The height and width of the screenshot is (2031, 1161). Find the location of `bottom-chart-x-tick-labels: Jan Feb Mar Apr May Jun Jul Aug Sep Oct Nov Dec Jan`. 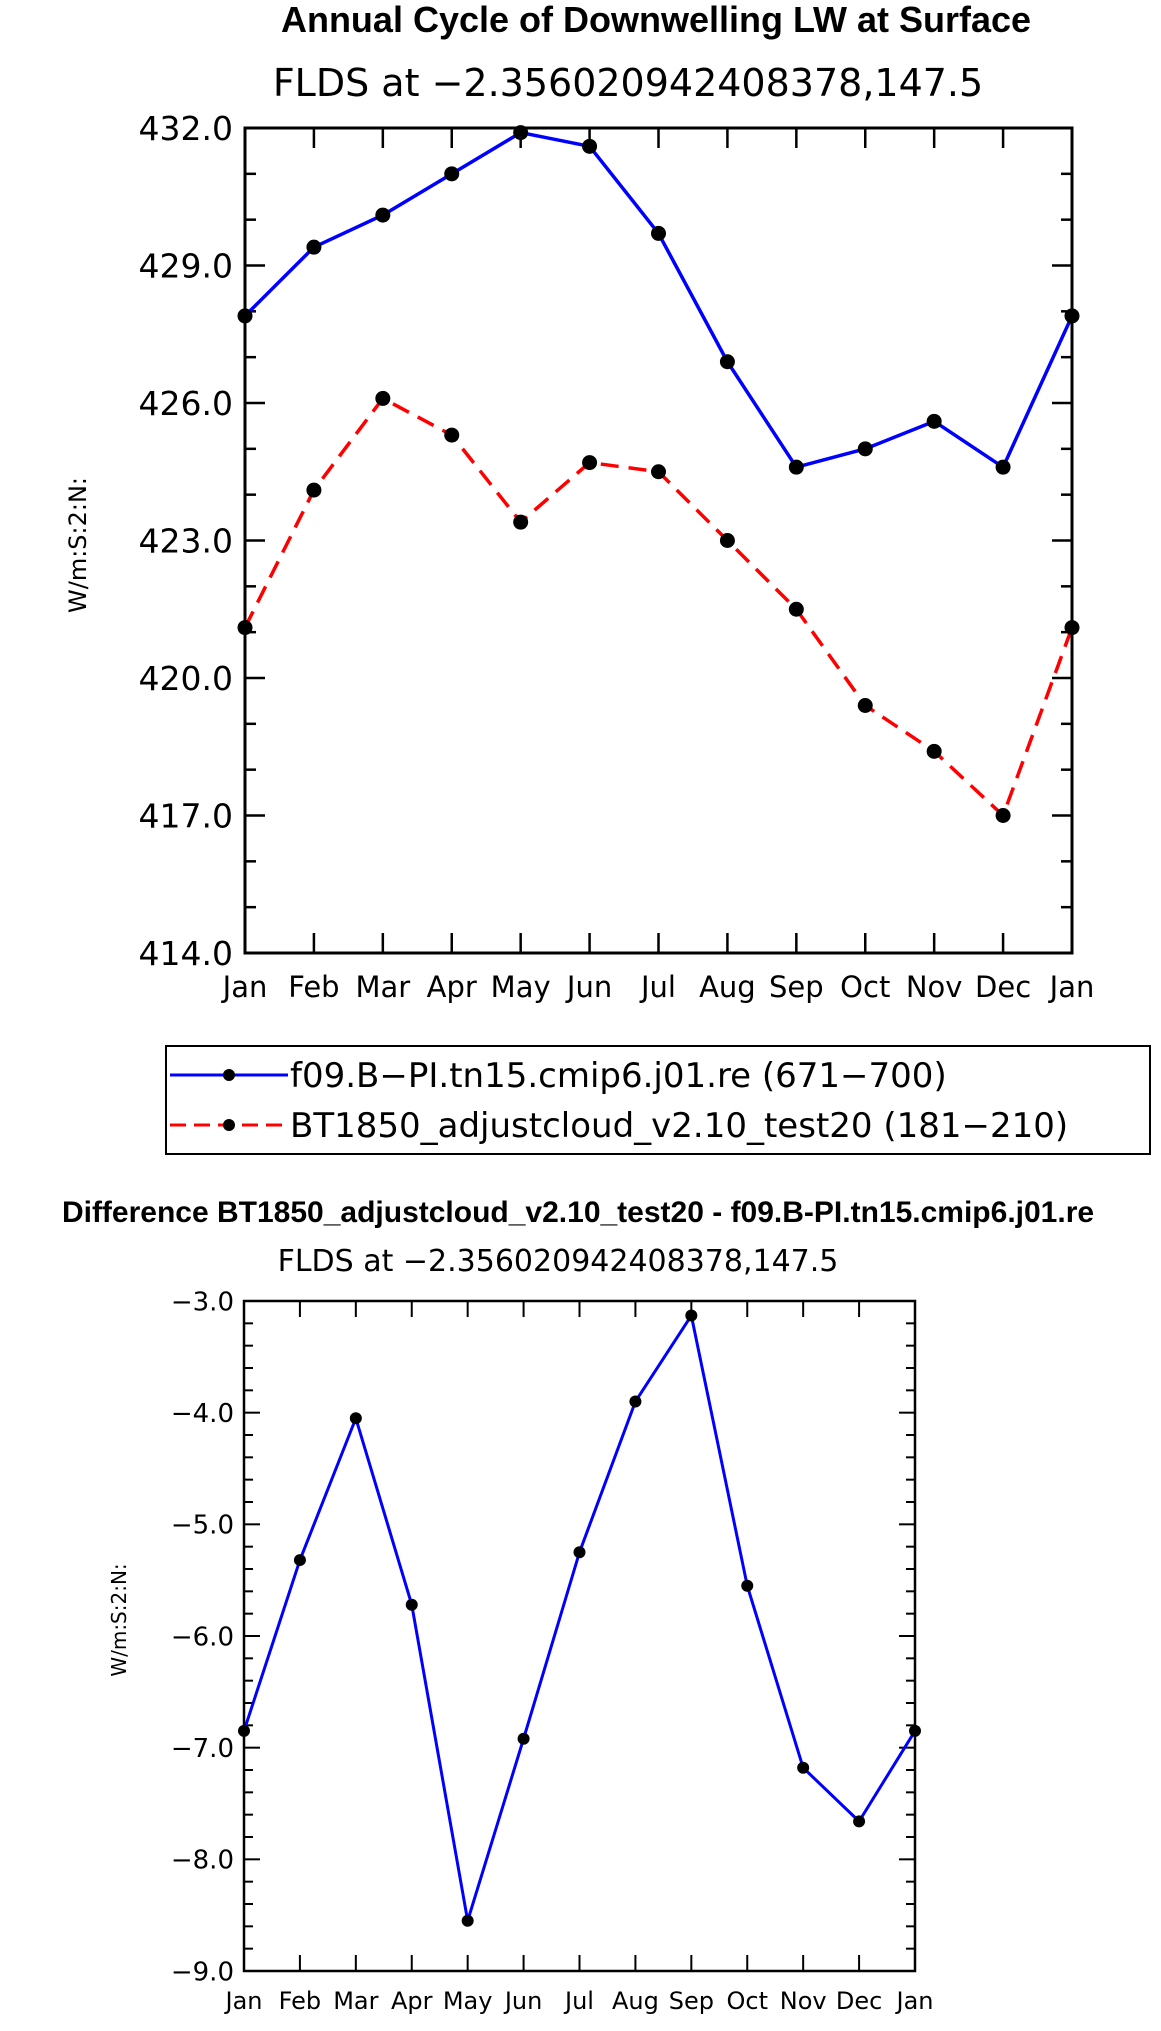

bottom-chart-x-tick-labels: Jan Feb Mar Apr May Jun Jul Aug Sep Oct Nov Dec Jan is located at coordinates (579, 2001).